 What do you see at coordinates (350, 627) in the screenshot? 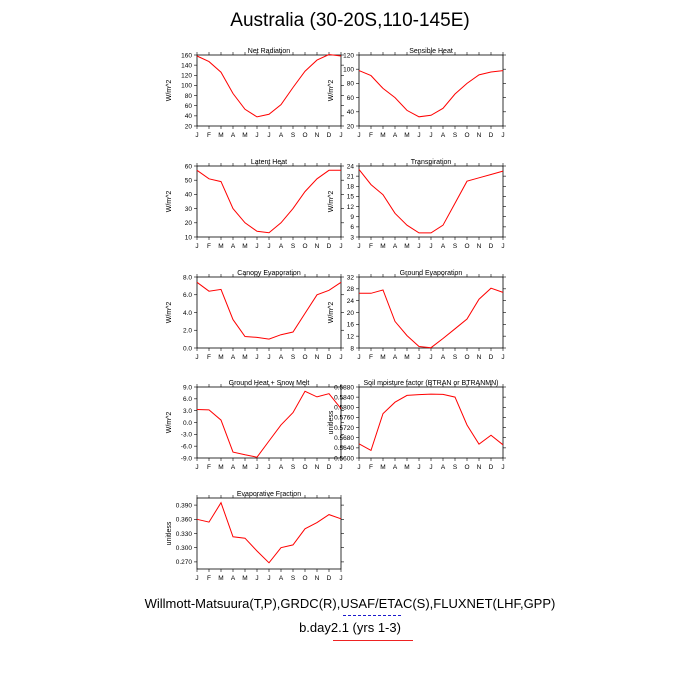
I see `model-caption: b.day2.1 (yrs 1-3)` at bounding box center [350, 627].